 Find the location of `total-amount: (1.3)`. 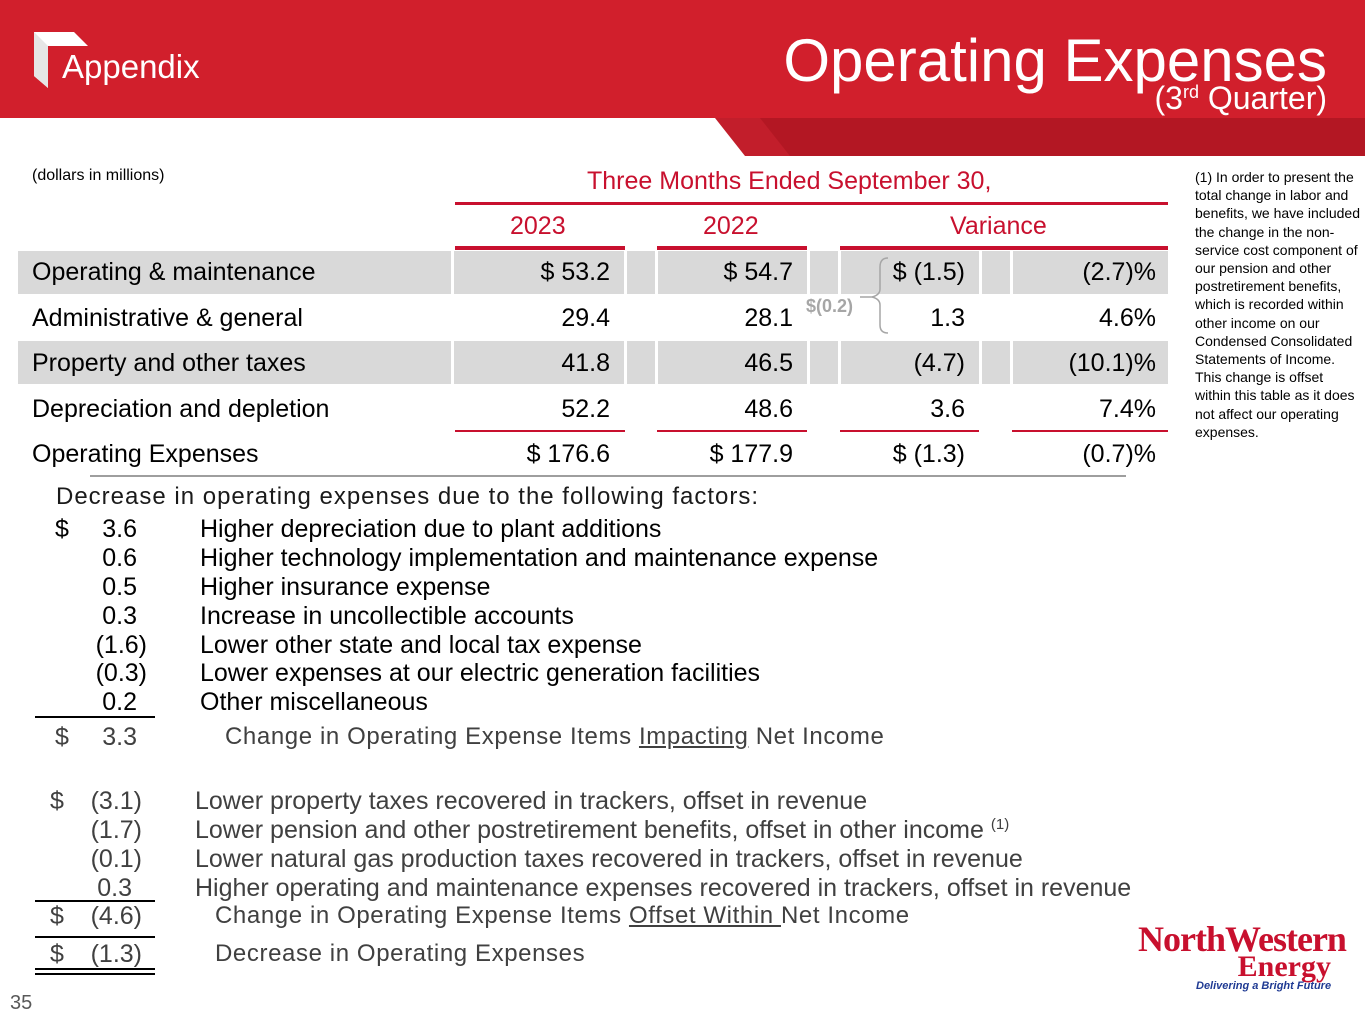

total-amount: (1.3) is located at coordinates (116, 954).